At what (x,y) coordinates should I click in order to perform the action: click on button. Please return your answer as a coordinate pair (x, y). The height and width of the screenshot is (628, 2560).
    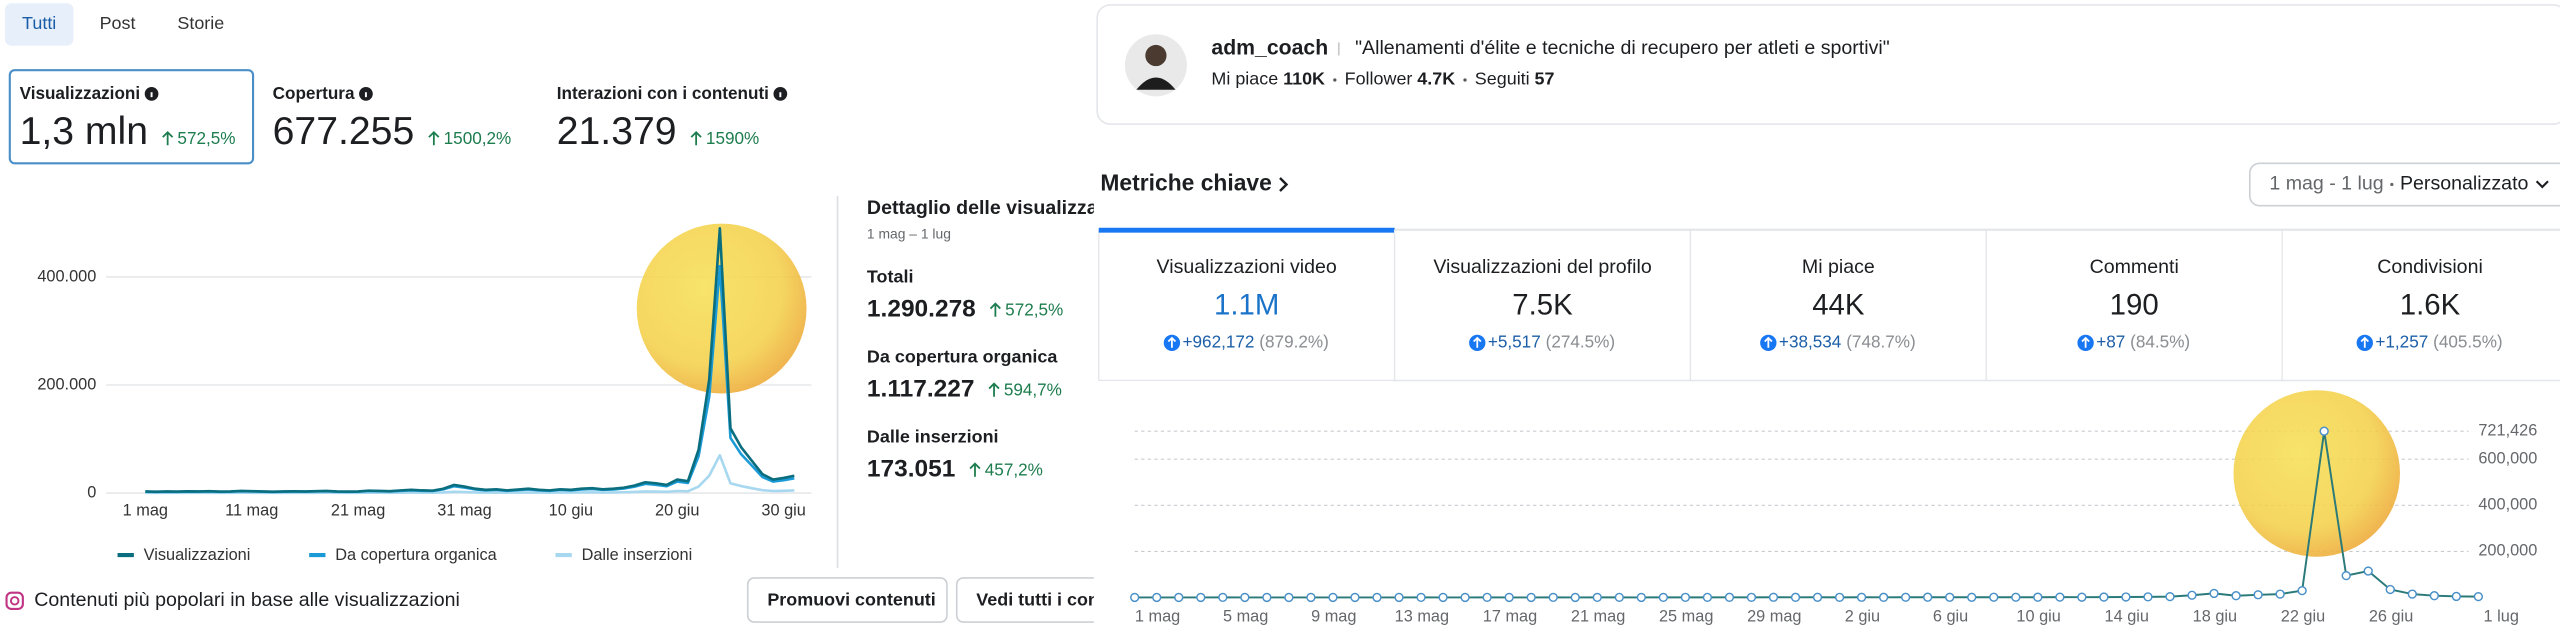
    Looking at the image, I should click on (847, 600).